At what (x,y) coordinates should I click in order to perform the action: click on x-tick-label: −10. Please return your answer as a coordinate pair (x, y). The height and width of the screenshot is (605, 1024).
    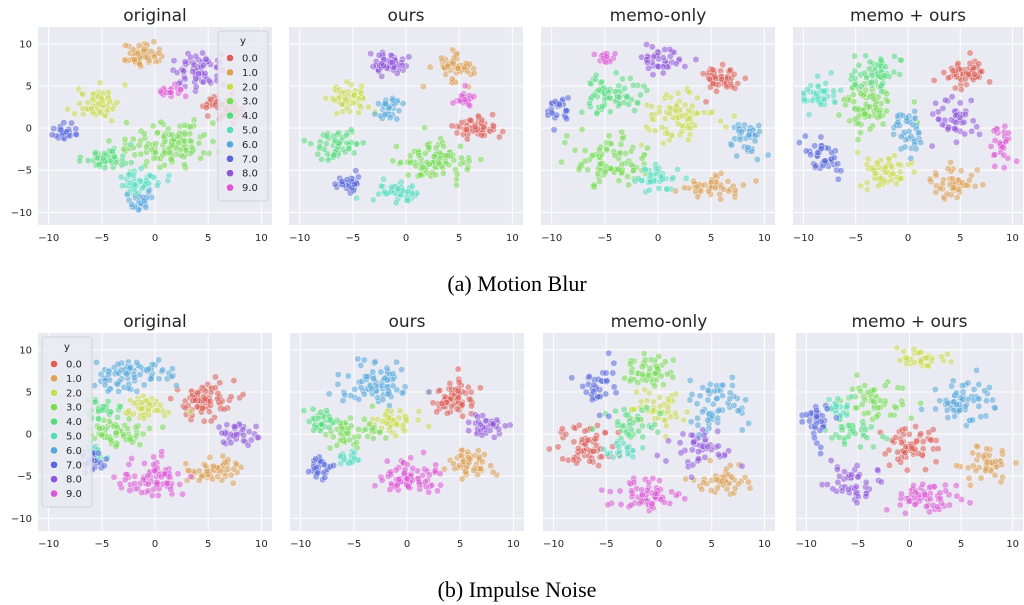
    Looking at the image, I should click on (299, 238).